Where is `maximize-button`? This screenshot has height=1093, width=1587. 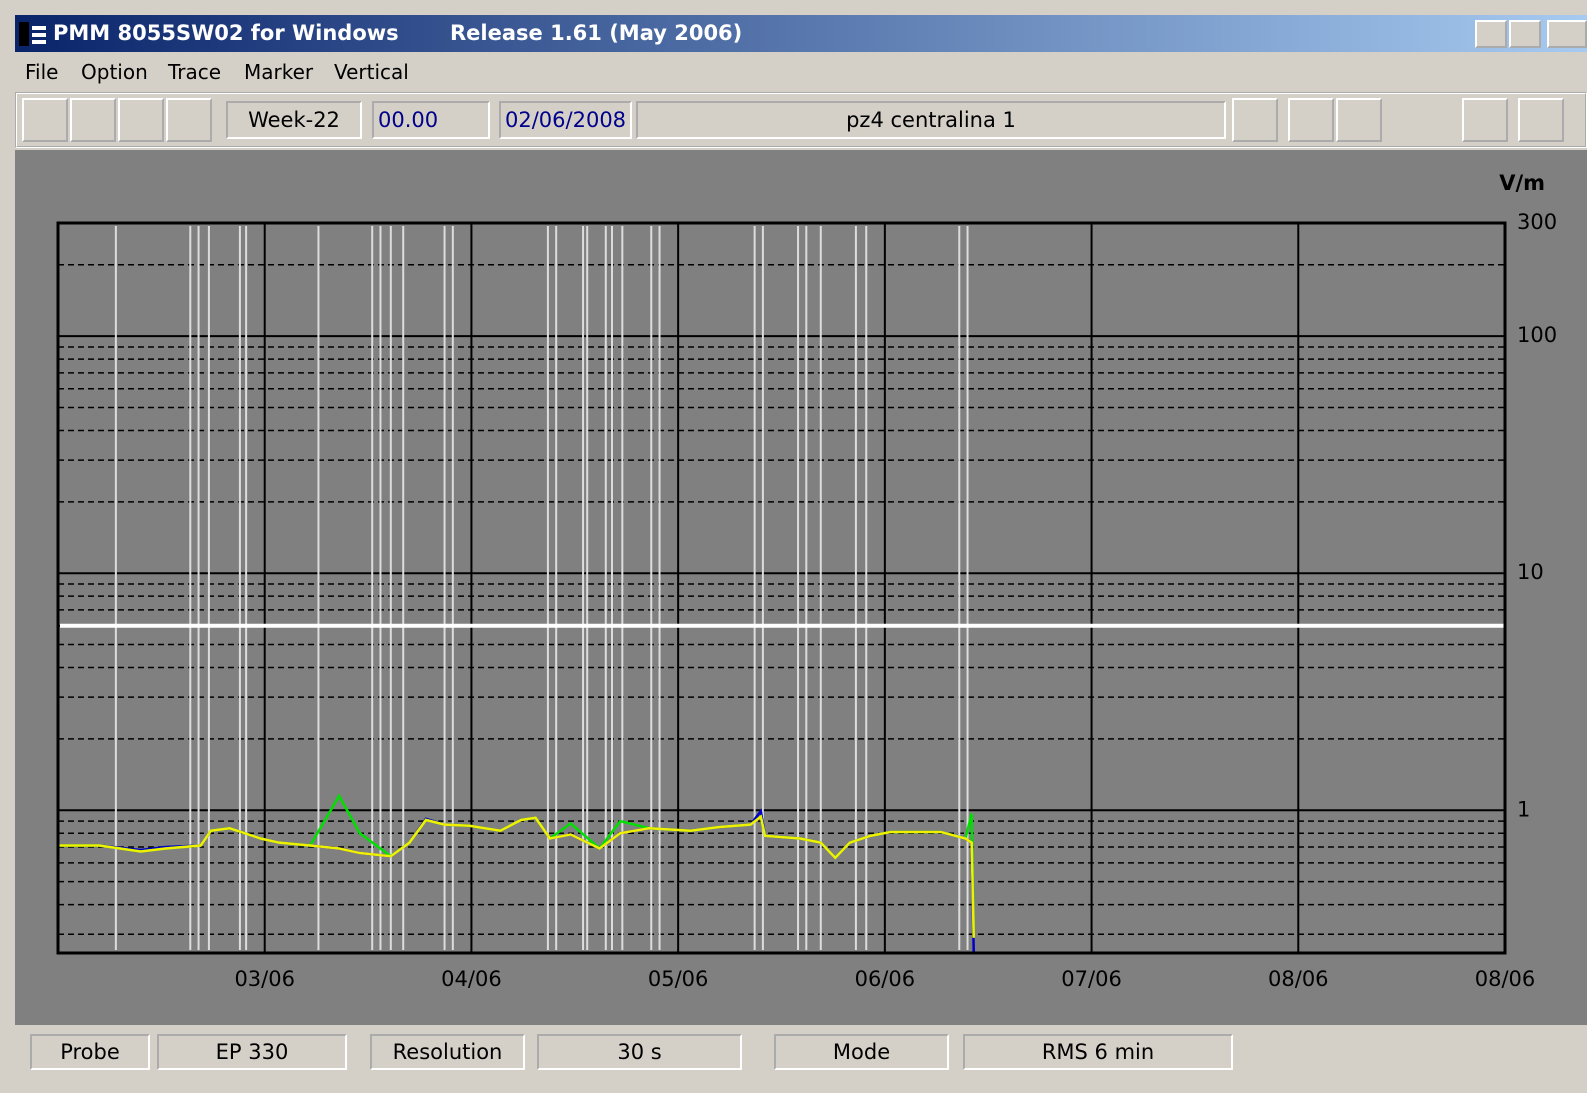
maximize-button is located at coordinates (1525, 34).